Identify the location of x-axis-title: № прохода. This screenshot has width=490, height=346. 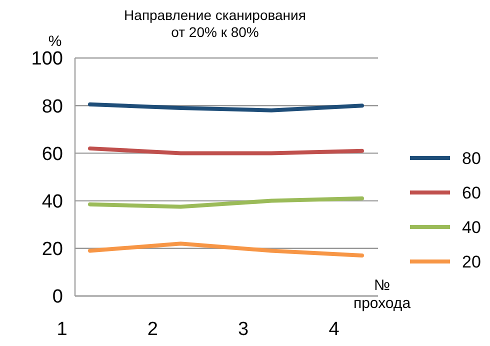
(382, 294).